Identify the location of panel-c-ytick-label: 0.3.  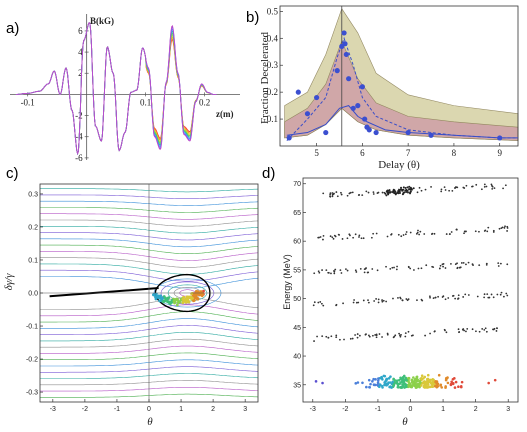
(33, 194).